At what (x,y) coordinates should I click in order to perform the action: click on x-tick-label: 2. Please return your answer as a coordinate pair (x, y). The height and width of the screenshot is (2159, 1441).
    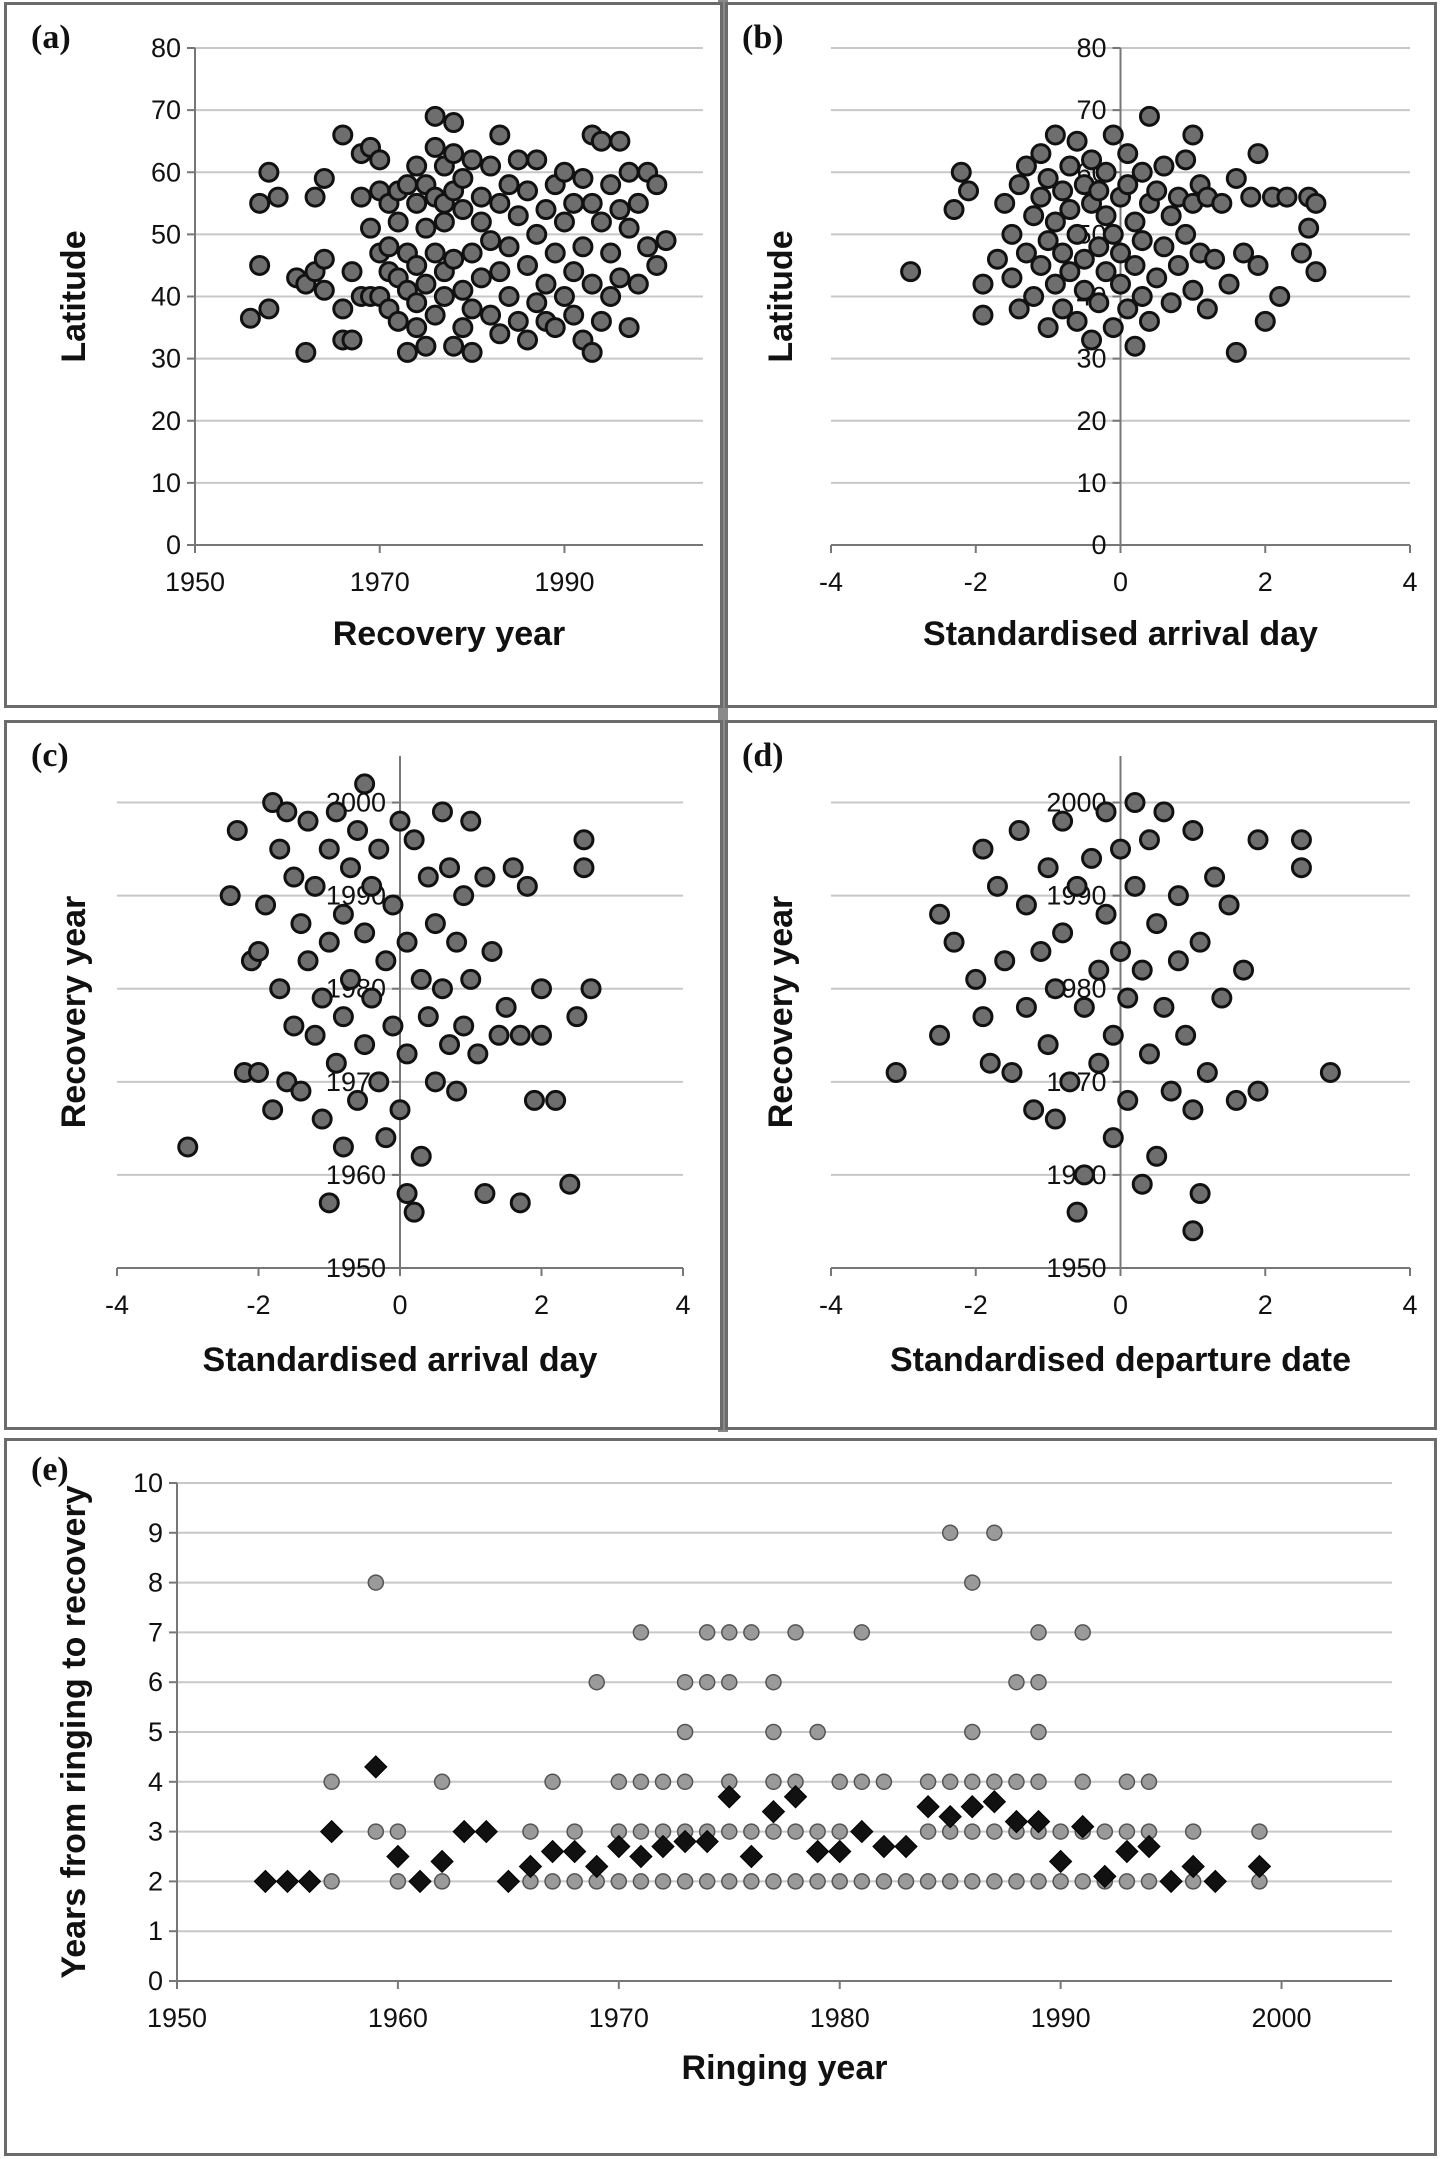
    Looking at the image, I should click on (1265, 582).